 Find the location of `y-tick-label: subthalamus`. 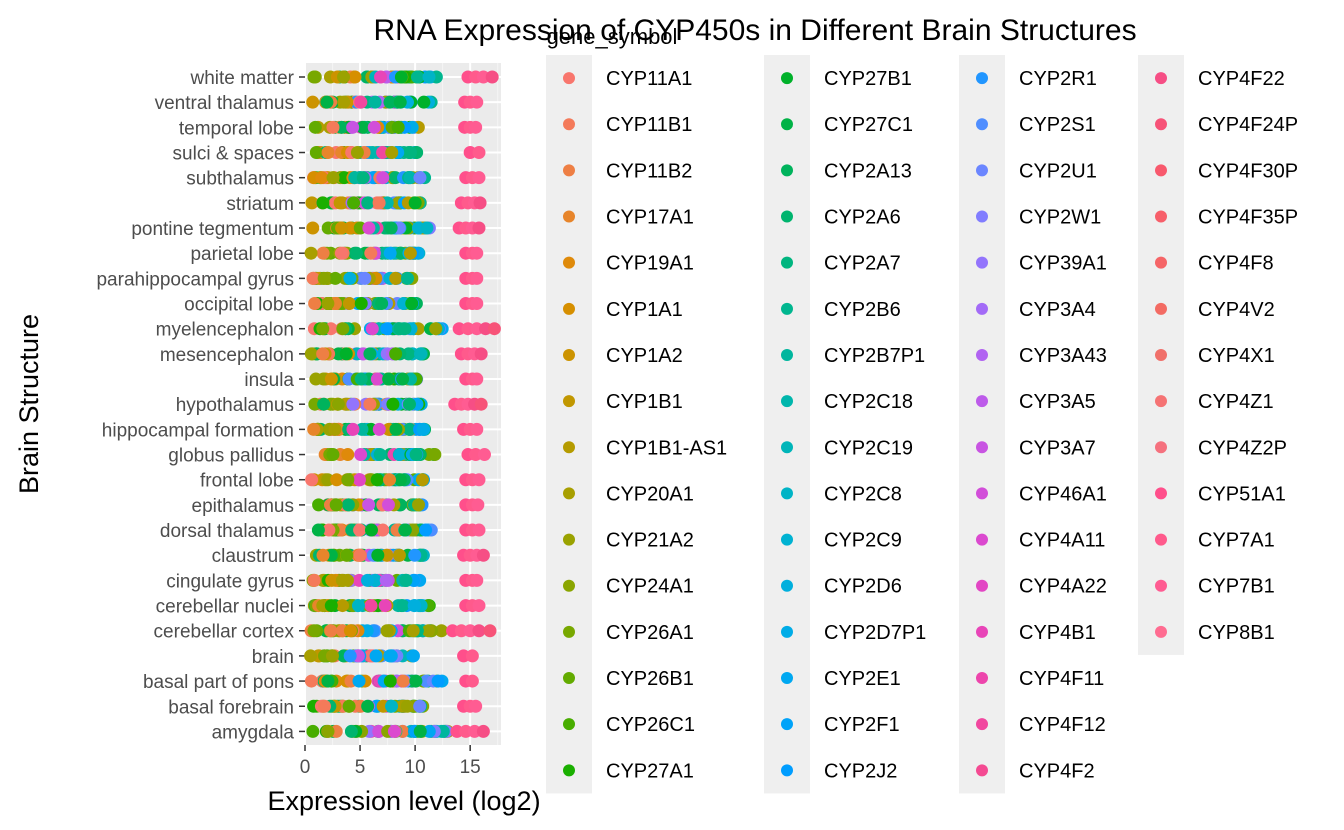

y-tick-label: subthalamus is located at coordinates (240, 179).